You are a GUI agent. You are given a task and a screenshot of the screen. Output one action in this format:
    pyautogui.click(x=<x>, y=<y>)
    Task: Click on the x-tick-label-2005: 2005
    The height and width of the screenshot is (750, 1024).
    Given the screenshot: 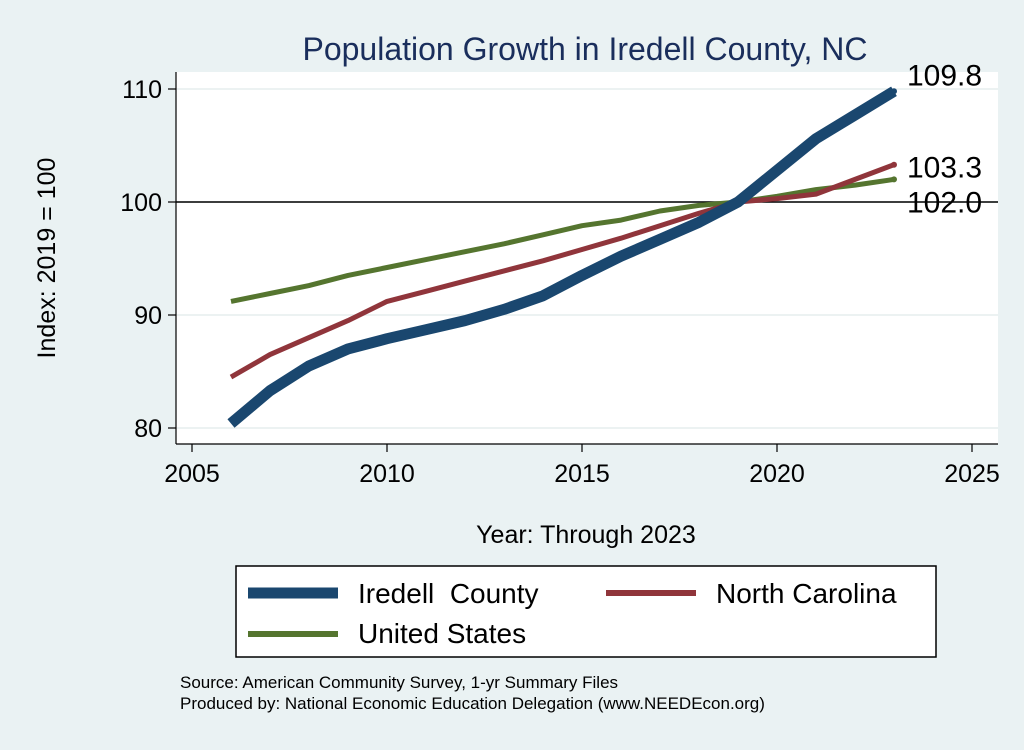 What is the action you would take?
    pyautogui.click(x=192, y=474)
    